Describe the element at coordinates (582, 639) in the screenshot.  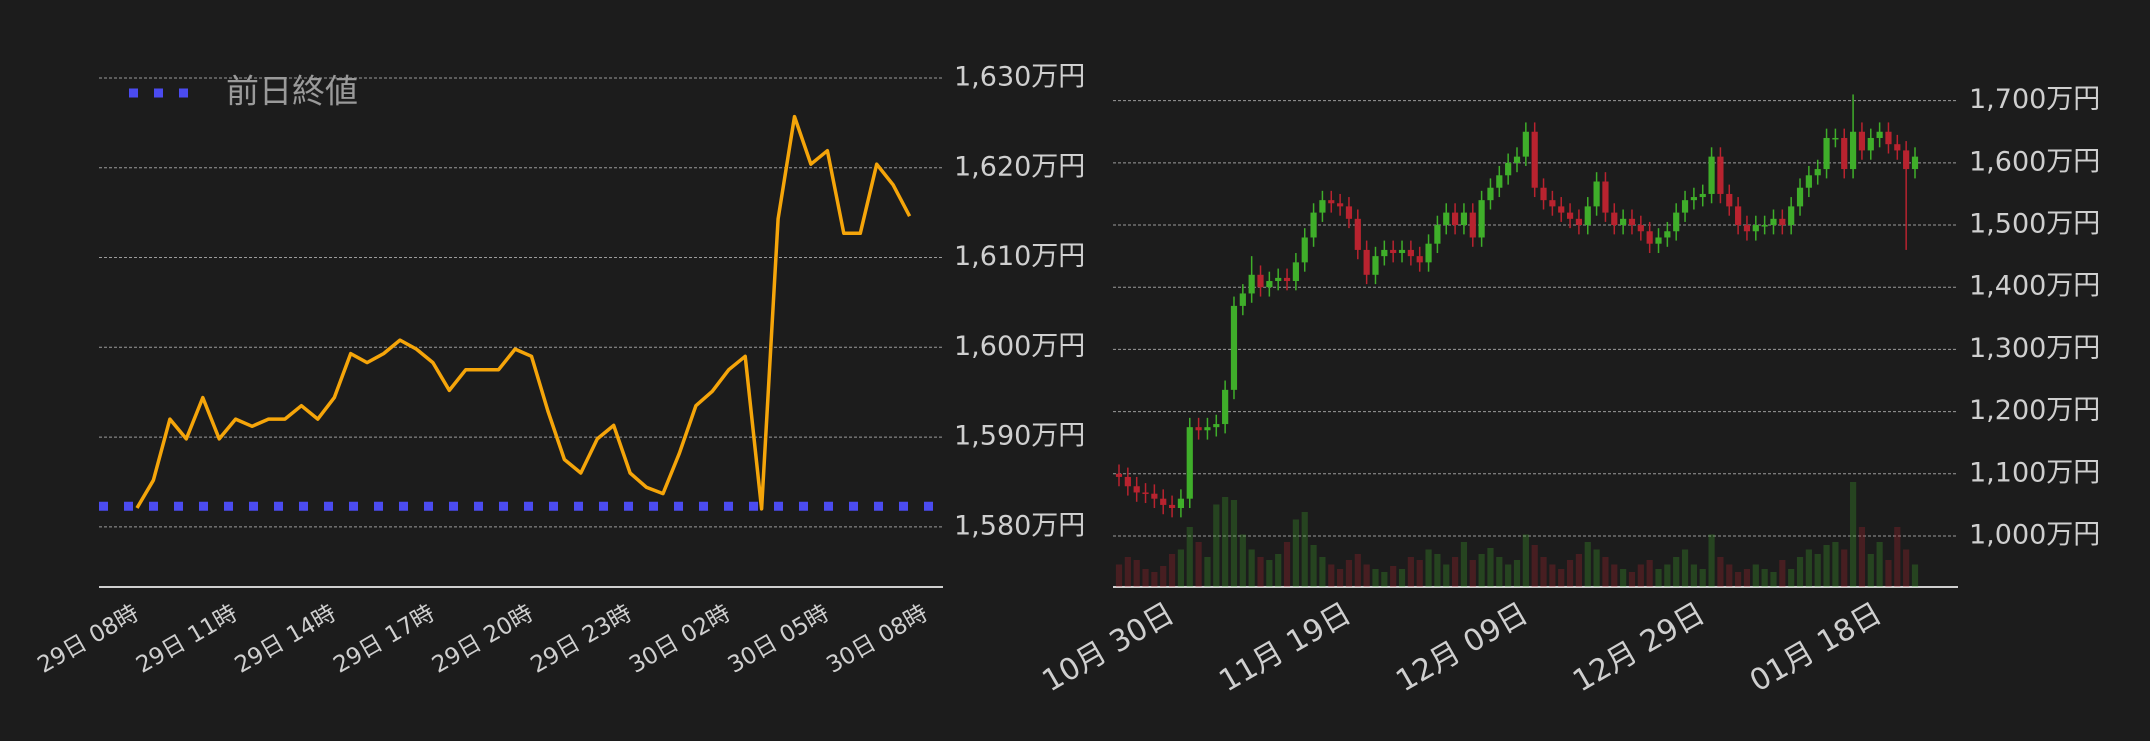
I see `x-tick-label: 29日 23時` at that location.